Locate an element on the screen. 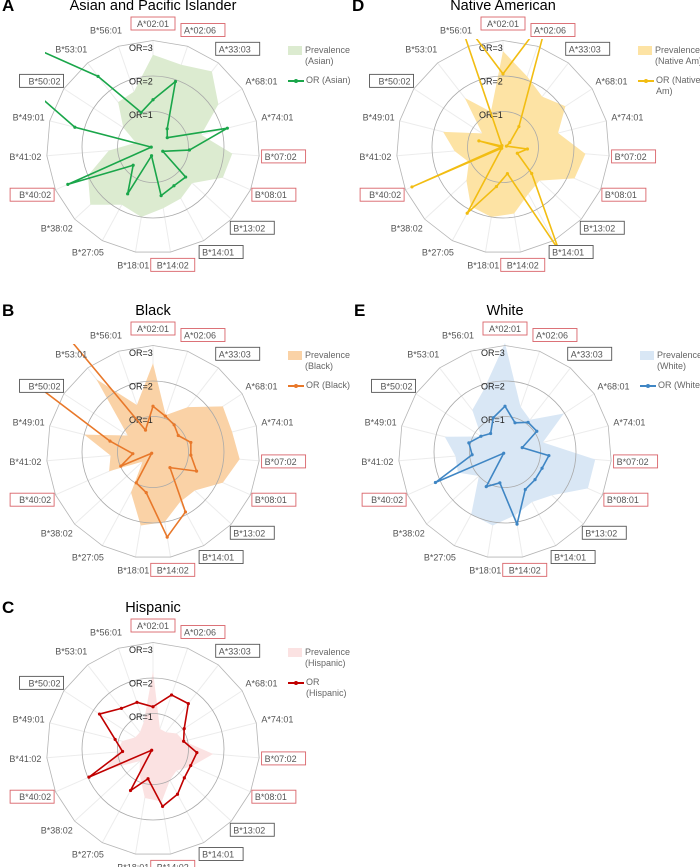 This screenshot has height=867, width=700. legend-item-prevalence: Prevalence (Hispanic) is located at coordinates (325, 658).